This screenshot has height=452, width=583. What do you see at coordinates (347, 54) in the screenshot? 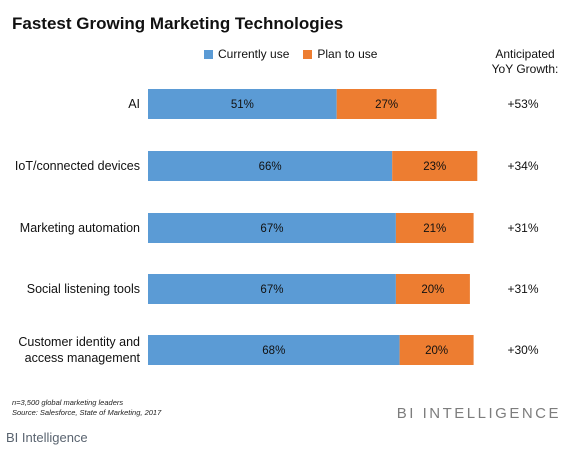
I see `legend-label-plan-to-use: Plan to use` at bounding box center [347, 54].